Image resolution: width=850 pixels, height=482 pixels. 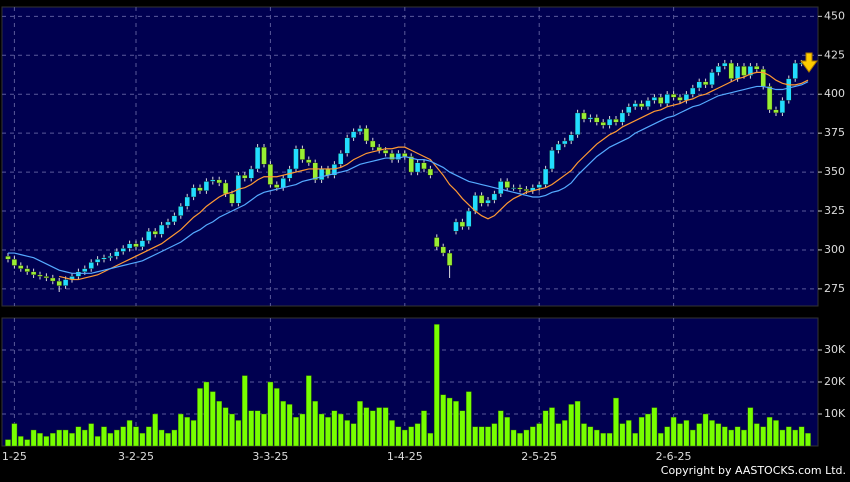 I want to click on x-tick-label: 1-25, so click(x=14, y=456).